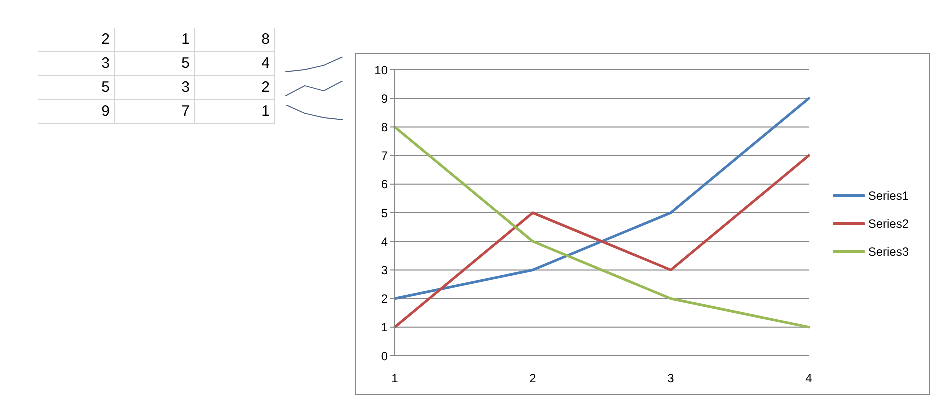 The height and width of the screenshot is (400, 931). I want to click on y-tick-label: 0, so click(384, 356).